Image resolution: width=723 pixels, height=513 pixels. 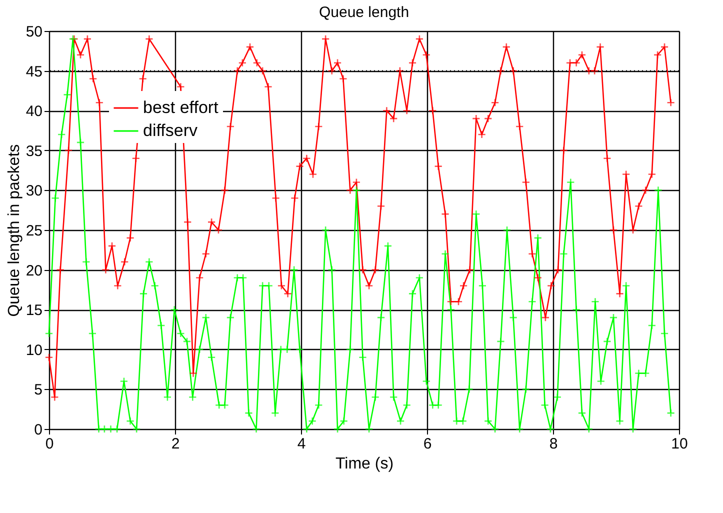 I want to click on y-tick-label: 35, so click(x=34, y=151).